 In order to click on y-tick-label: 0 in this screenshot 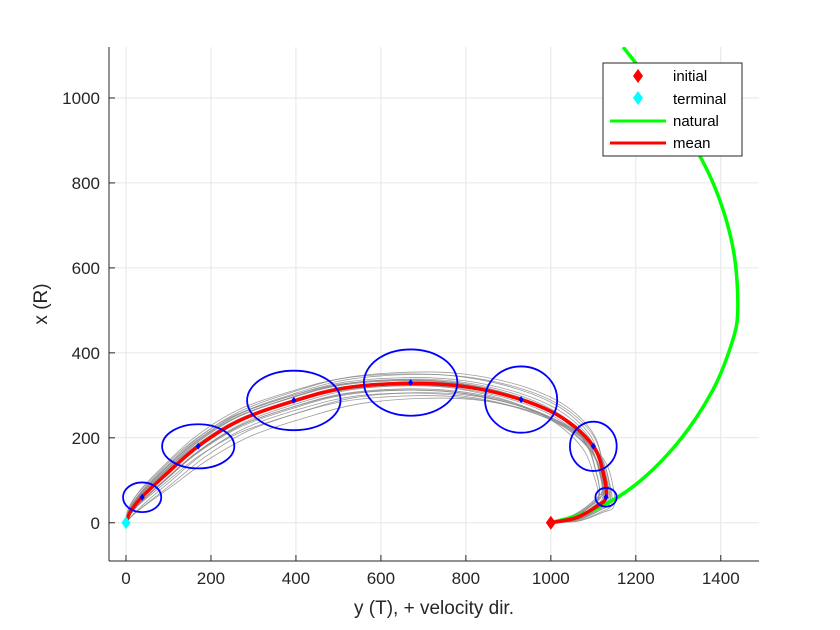, I will do `click(95, 523)`.